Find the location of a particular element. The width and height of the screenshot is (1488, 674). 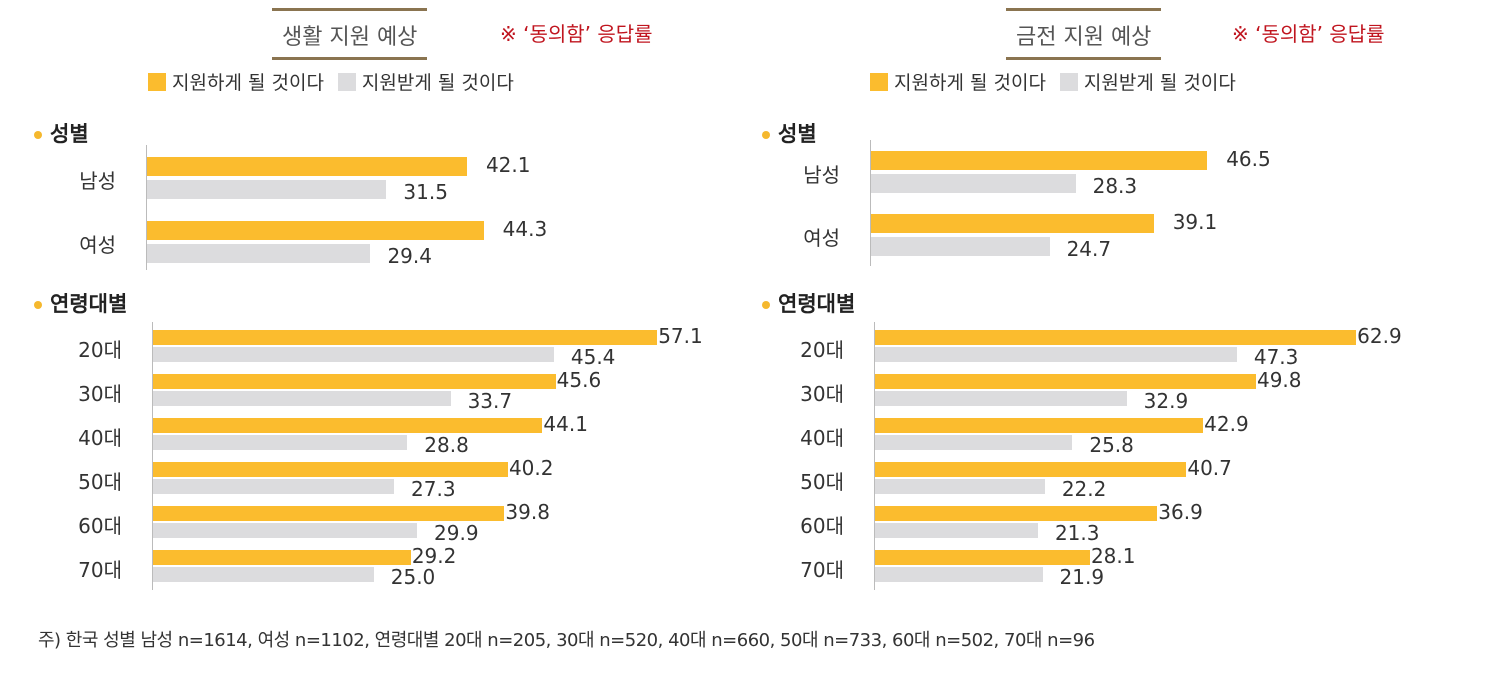

value-label-receive: 47.3 is located at coordinates (1276, 357).